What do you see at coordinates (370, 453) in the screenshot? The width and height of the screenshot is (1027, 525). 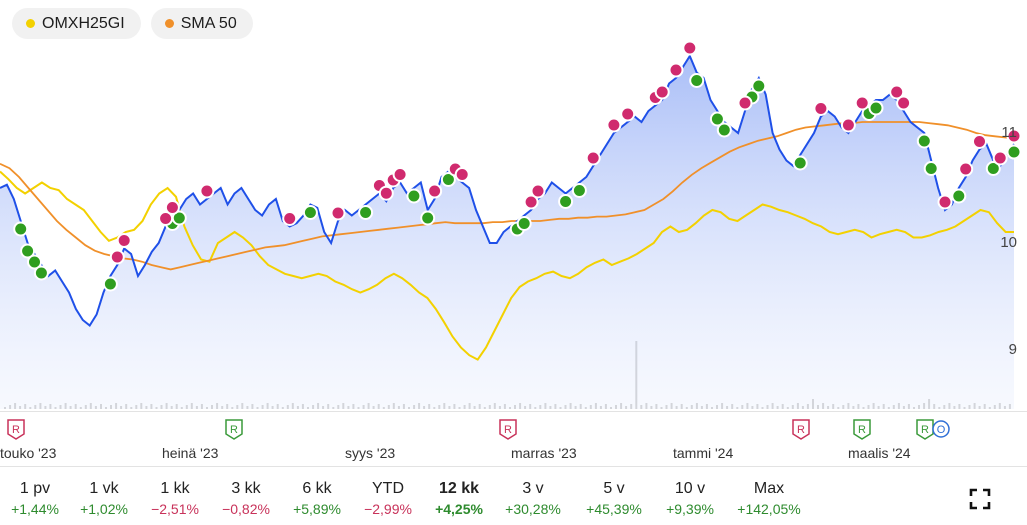 I see `x-tick-label: syys '23` at bounding box center [370, 453].